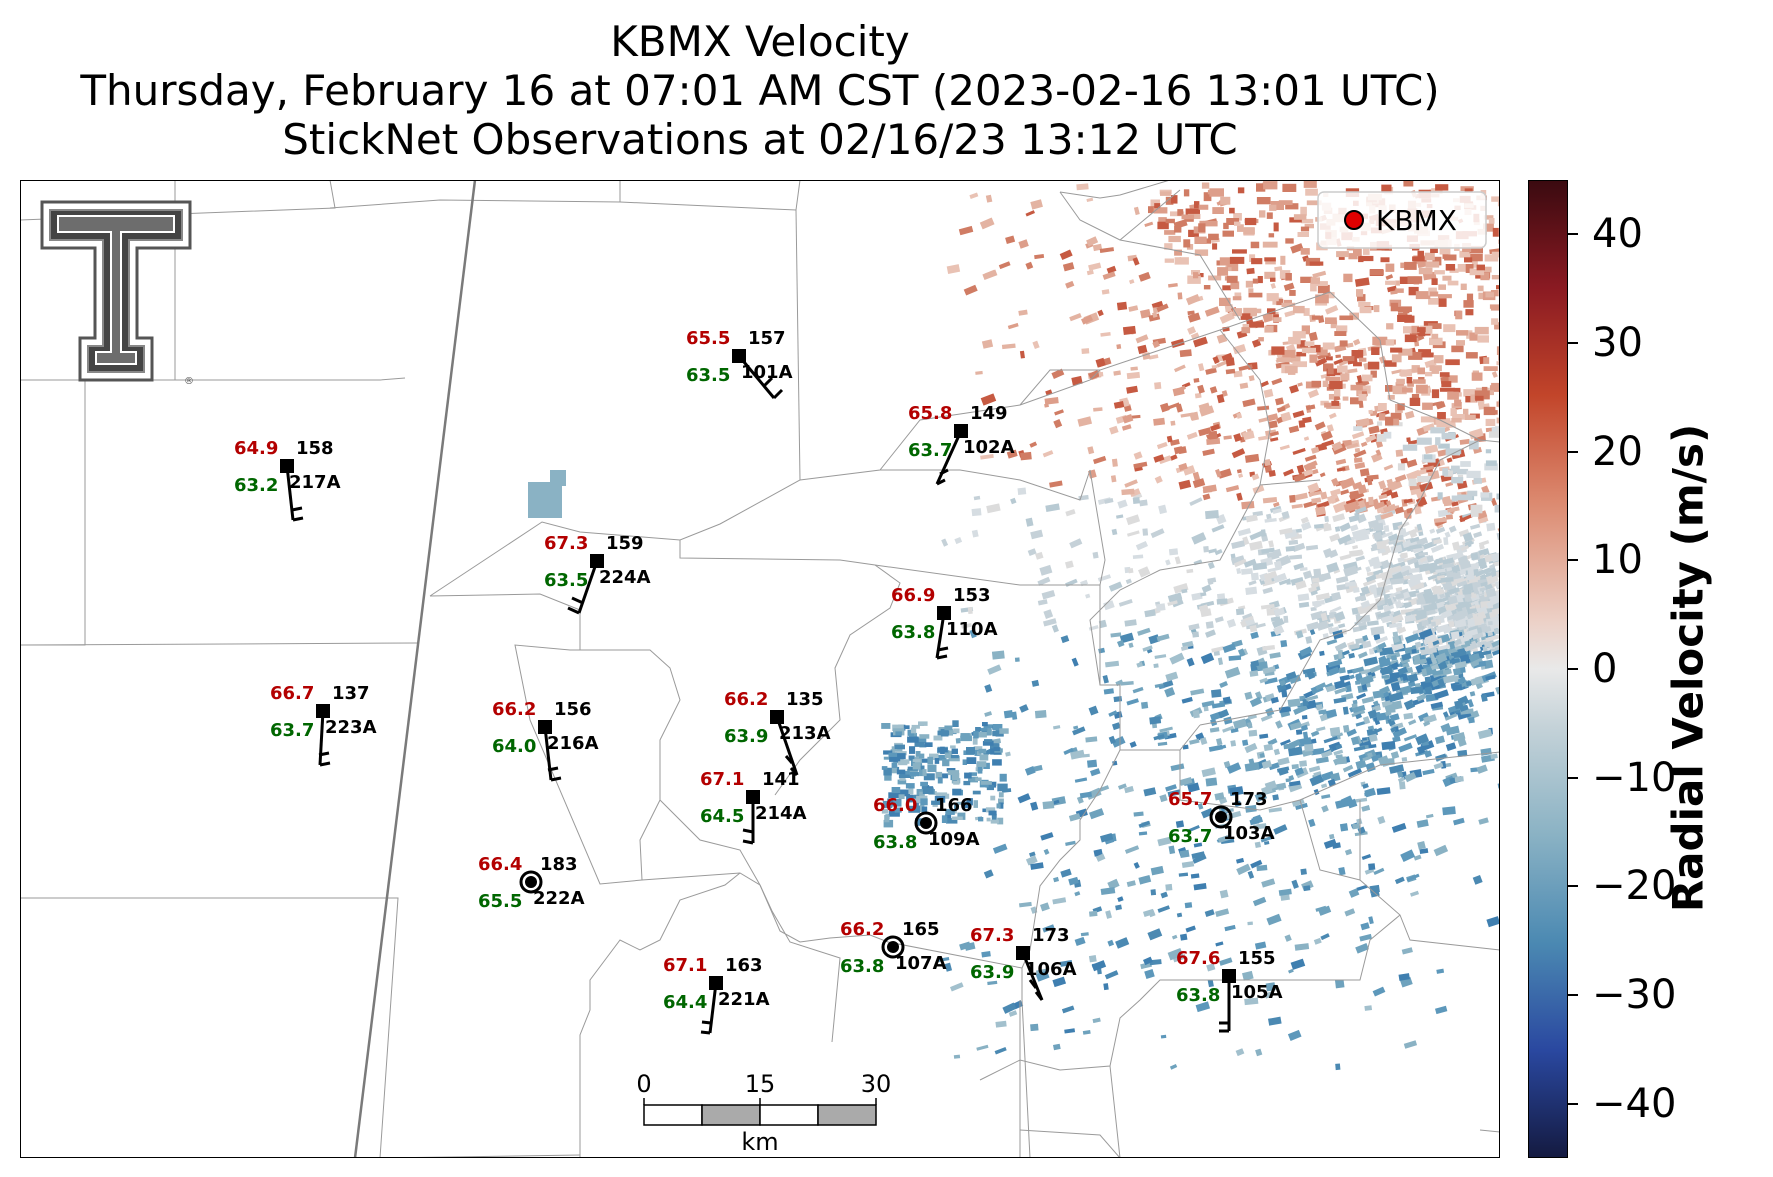 Image resolution: width=1773 pixels, height=1177 pixels. What do you see at coordinates (760, 1084) in the screenshot?
I see `scale-label-15: 15` at bounding box center [760, 1084].